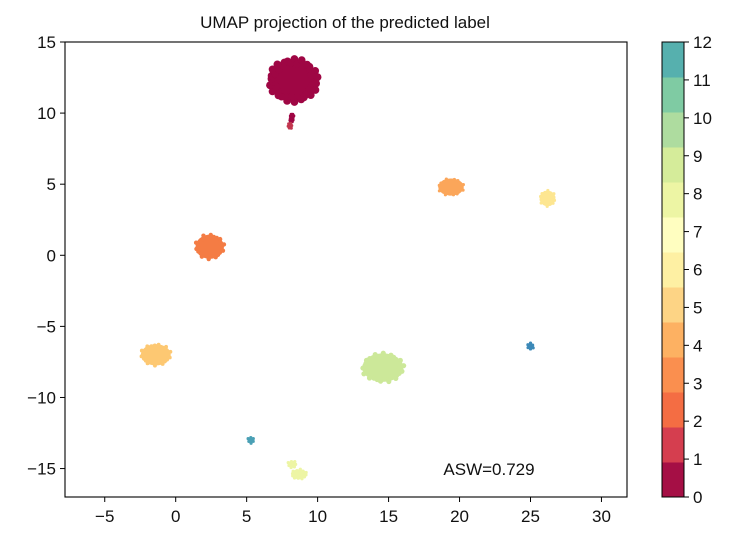 The height and width of the screenshot is (552, 737). Describe the element at coordinates (697, 497) in the screenshot. I see `colorbar-tick-label: 0` at that location.